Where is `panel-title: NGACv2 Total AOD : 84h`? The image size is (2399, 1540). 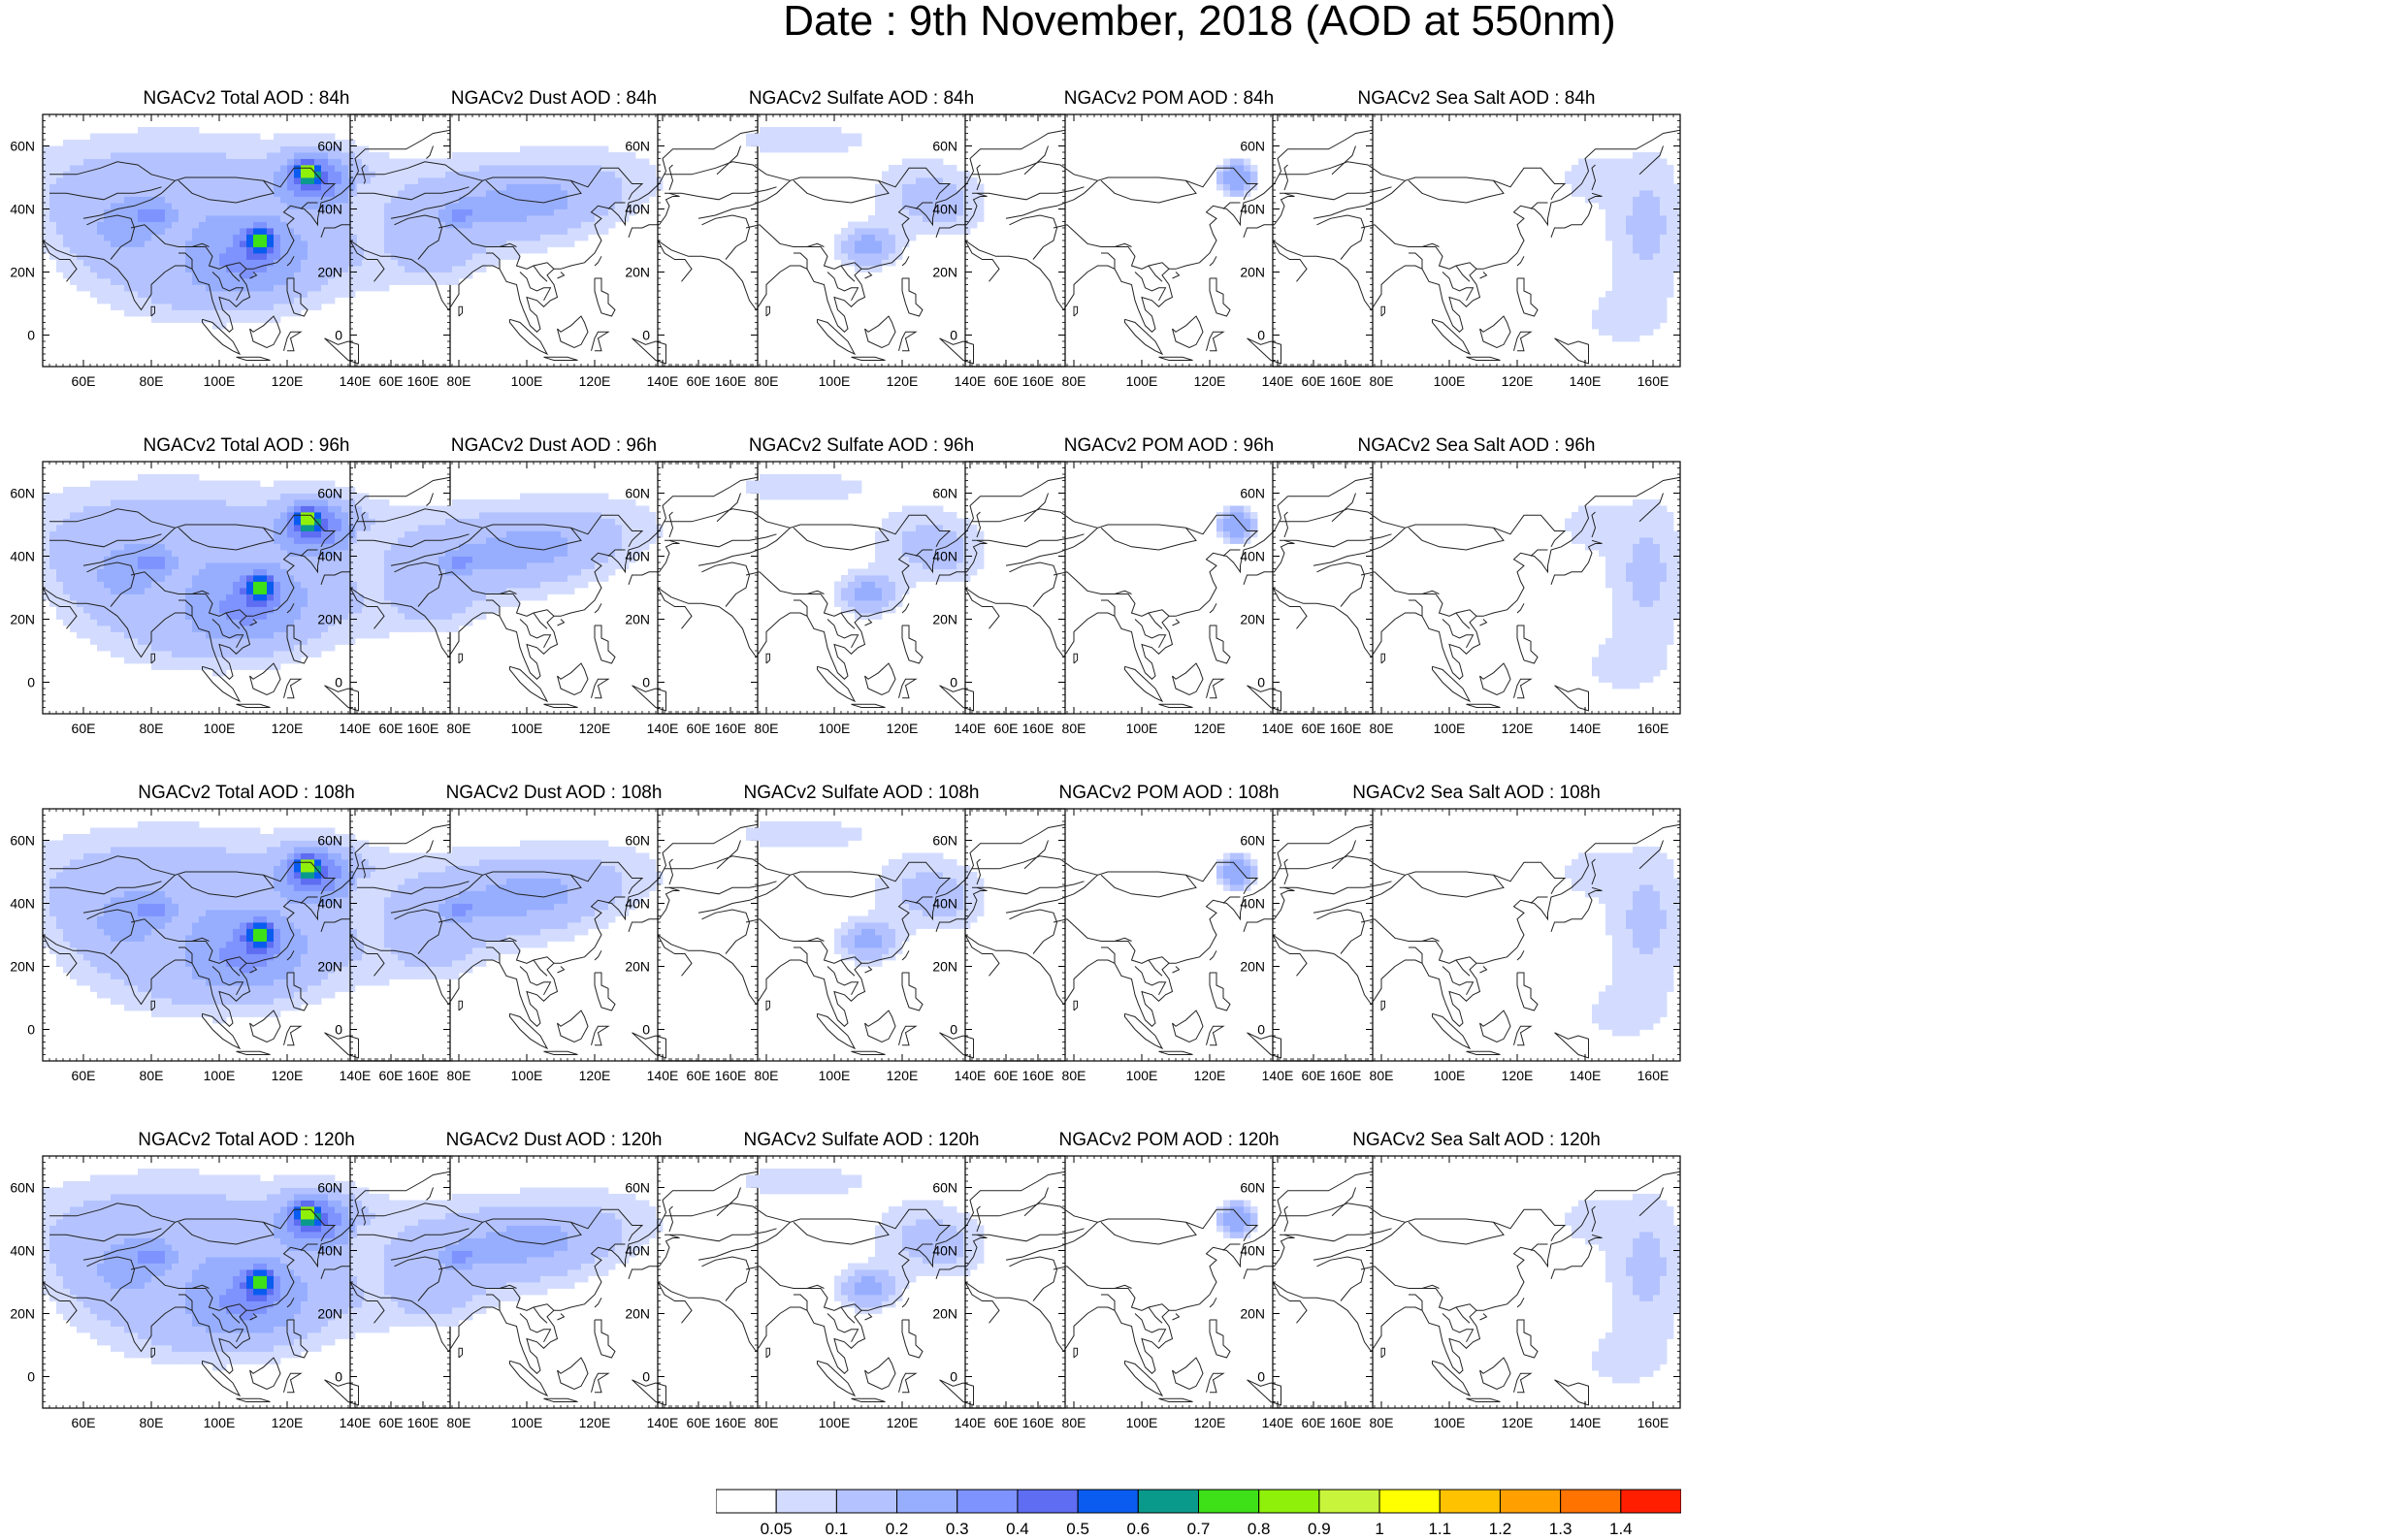 panel-title: NGACv2 Total AOD : 84h is located at coordinates (247, 99).